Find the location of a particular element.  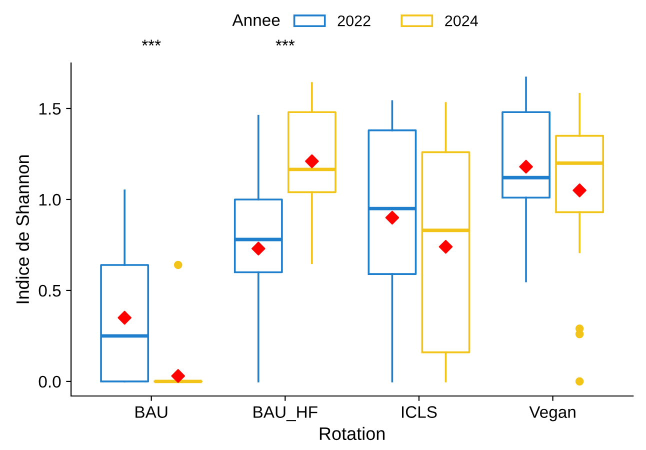

legend-label: 2022 is located at coordinates (354, 20).